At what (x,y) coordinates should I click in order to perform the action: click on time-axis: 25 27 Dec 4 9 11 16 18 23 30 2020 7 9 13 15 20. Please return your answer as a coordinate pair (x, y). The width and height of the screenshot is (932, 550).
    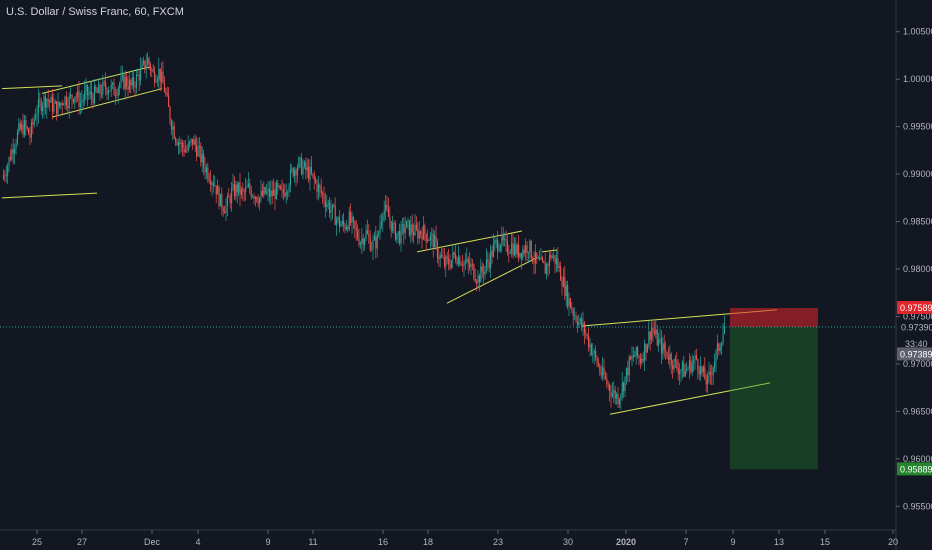
    Looking at the image, I should click on (449, 538).